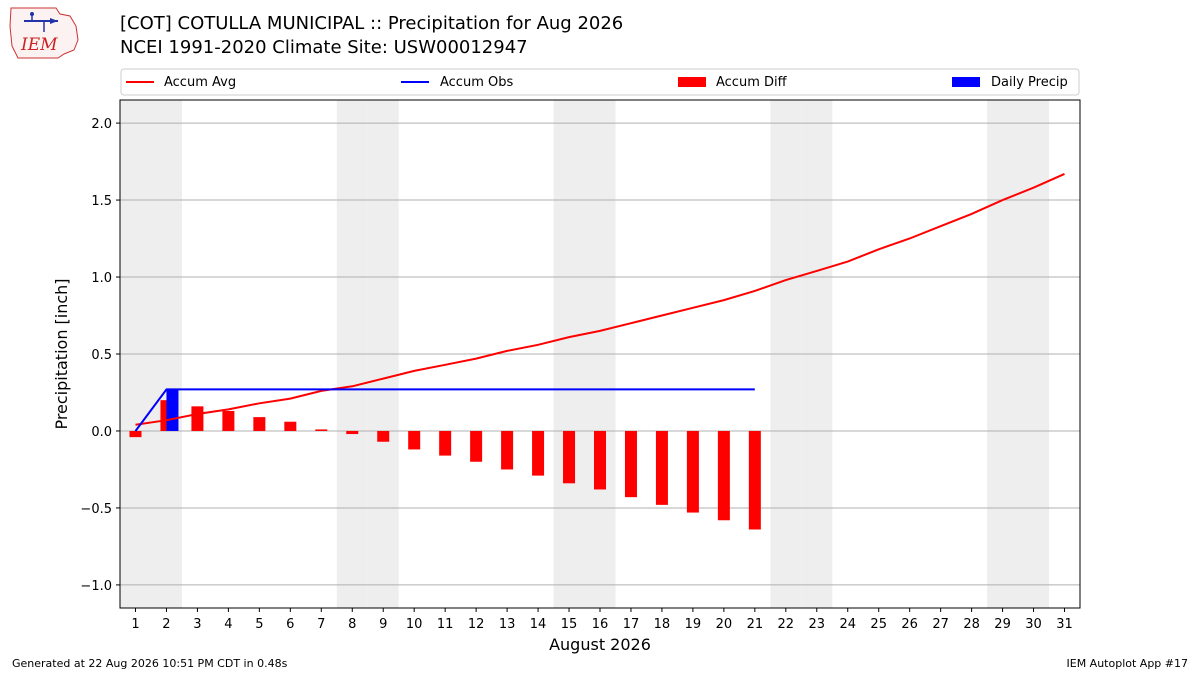 Image resolution: width=1200 pixels, height=675 pixels. What do you see at coordinates (61, 353) in the screenshot?
I see `y-axis-label: Precipitation [inch]` at bounding box center [61, 353].